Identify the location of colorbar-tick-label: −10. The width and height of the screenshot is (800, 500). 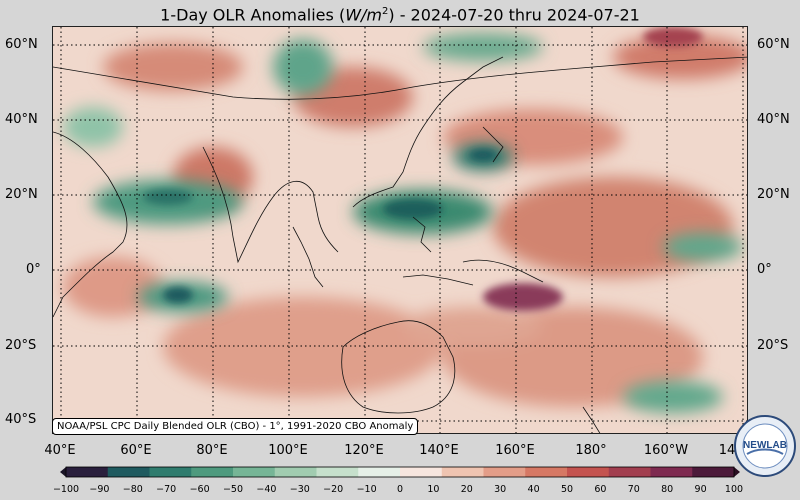
(366, 489).